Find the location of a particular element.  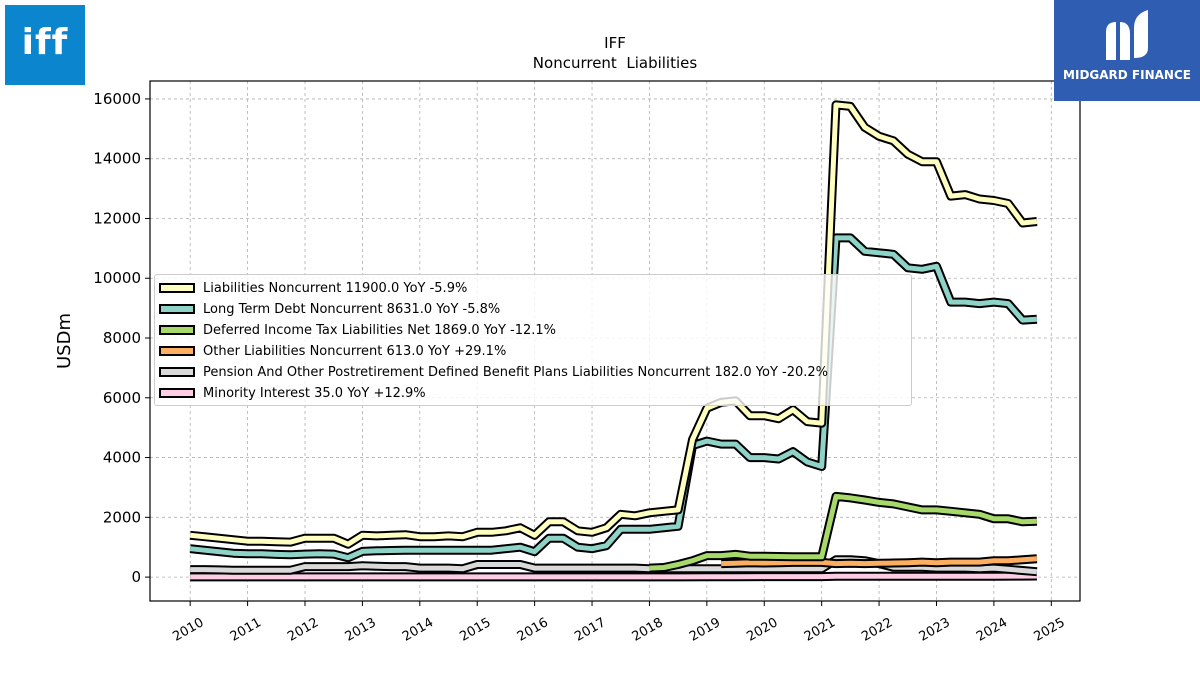

iff-logo-text: iff is located at coordinates (45, 42).